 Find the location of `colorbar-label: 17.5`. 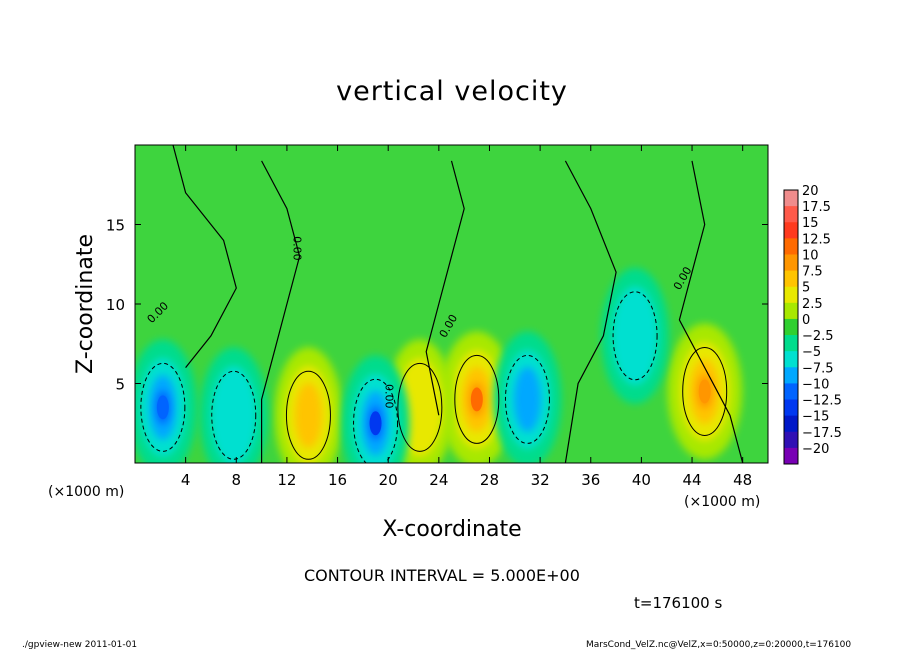

colorbar-label: 17.5 is located at coordinates (816, 207).